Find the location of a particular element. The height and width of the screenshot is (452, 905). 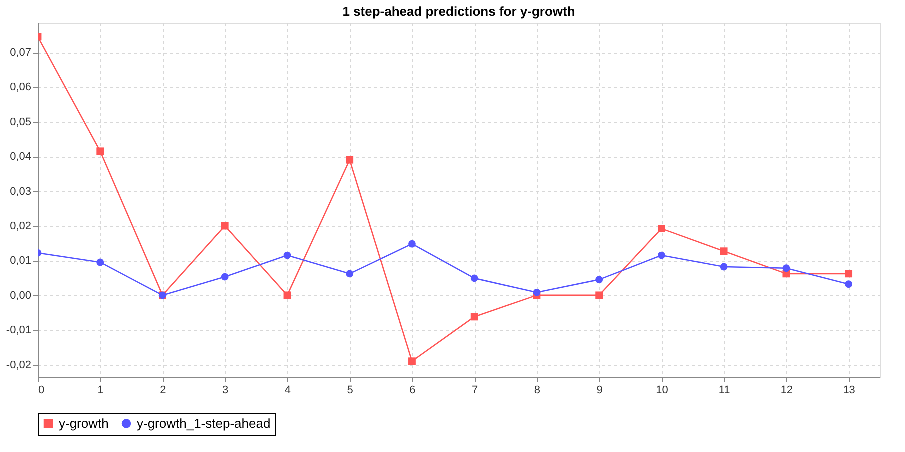

x-tick-label: 7 is located at coordinates (475, 390).